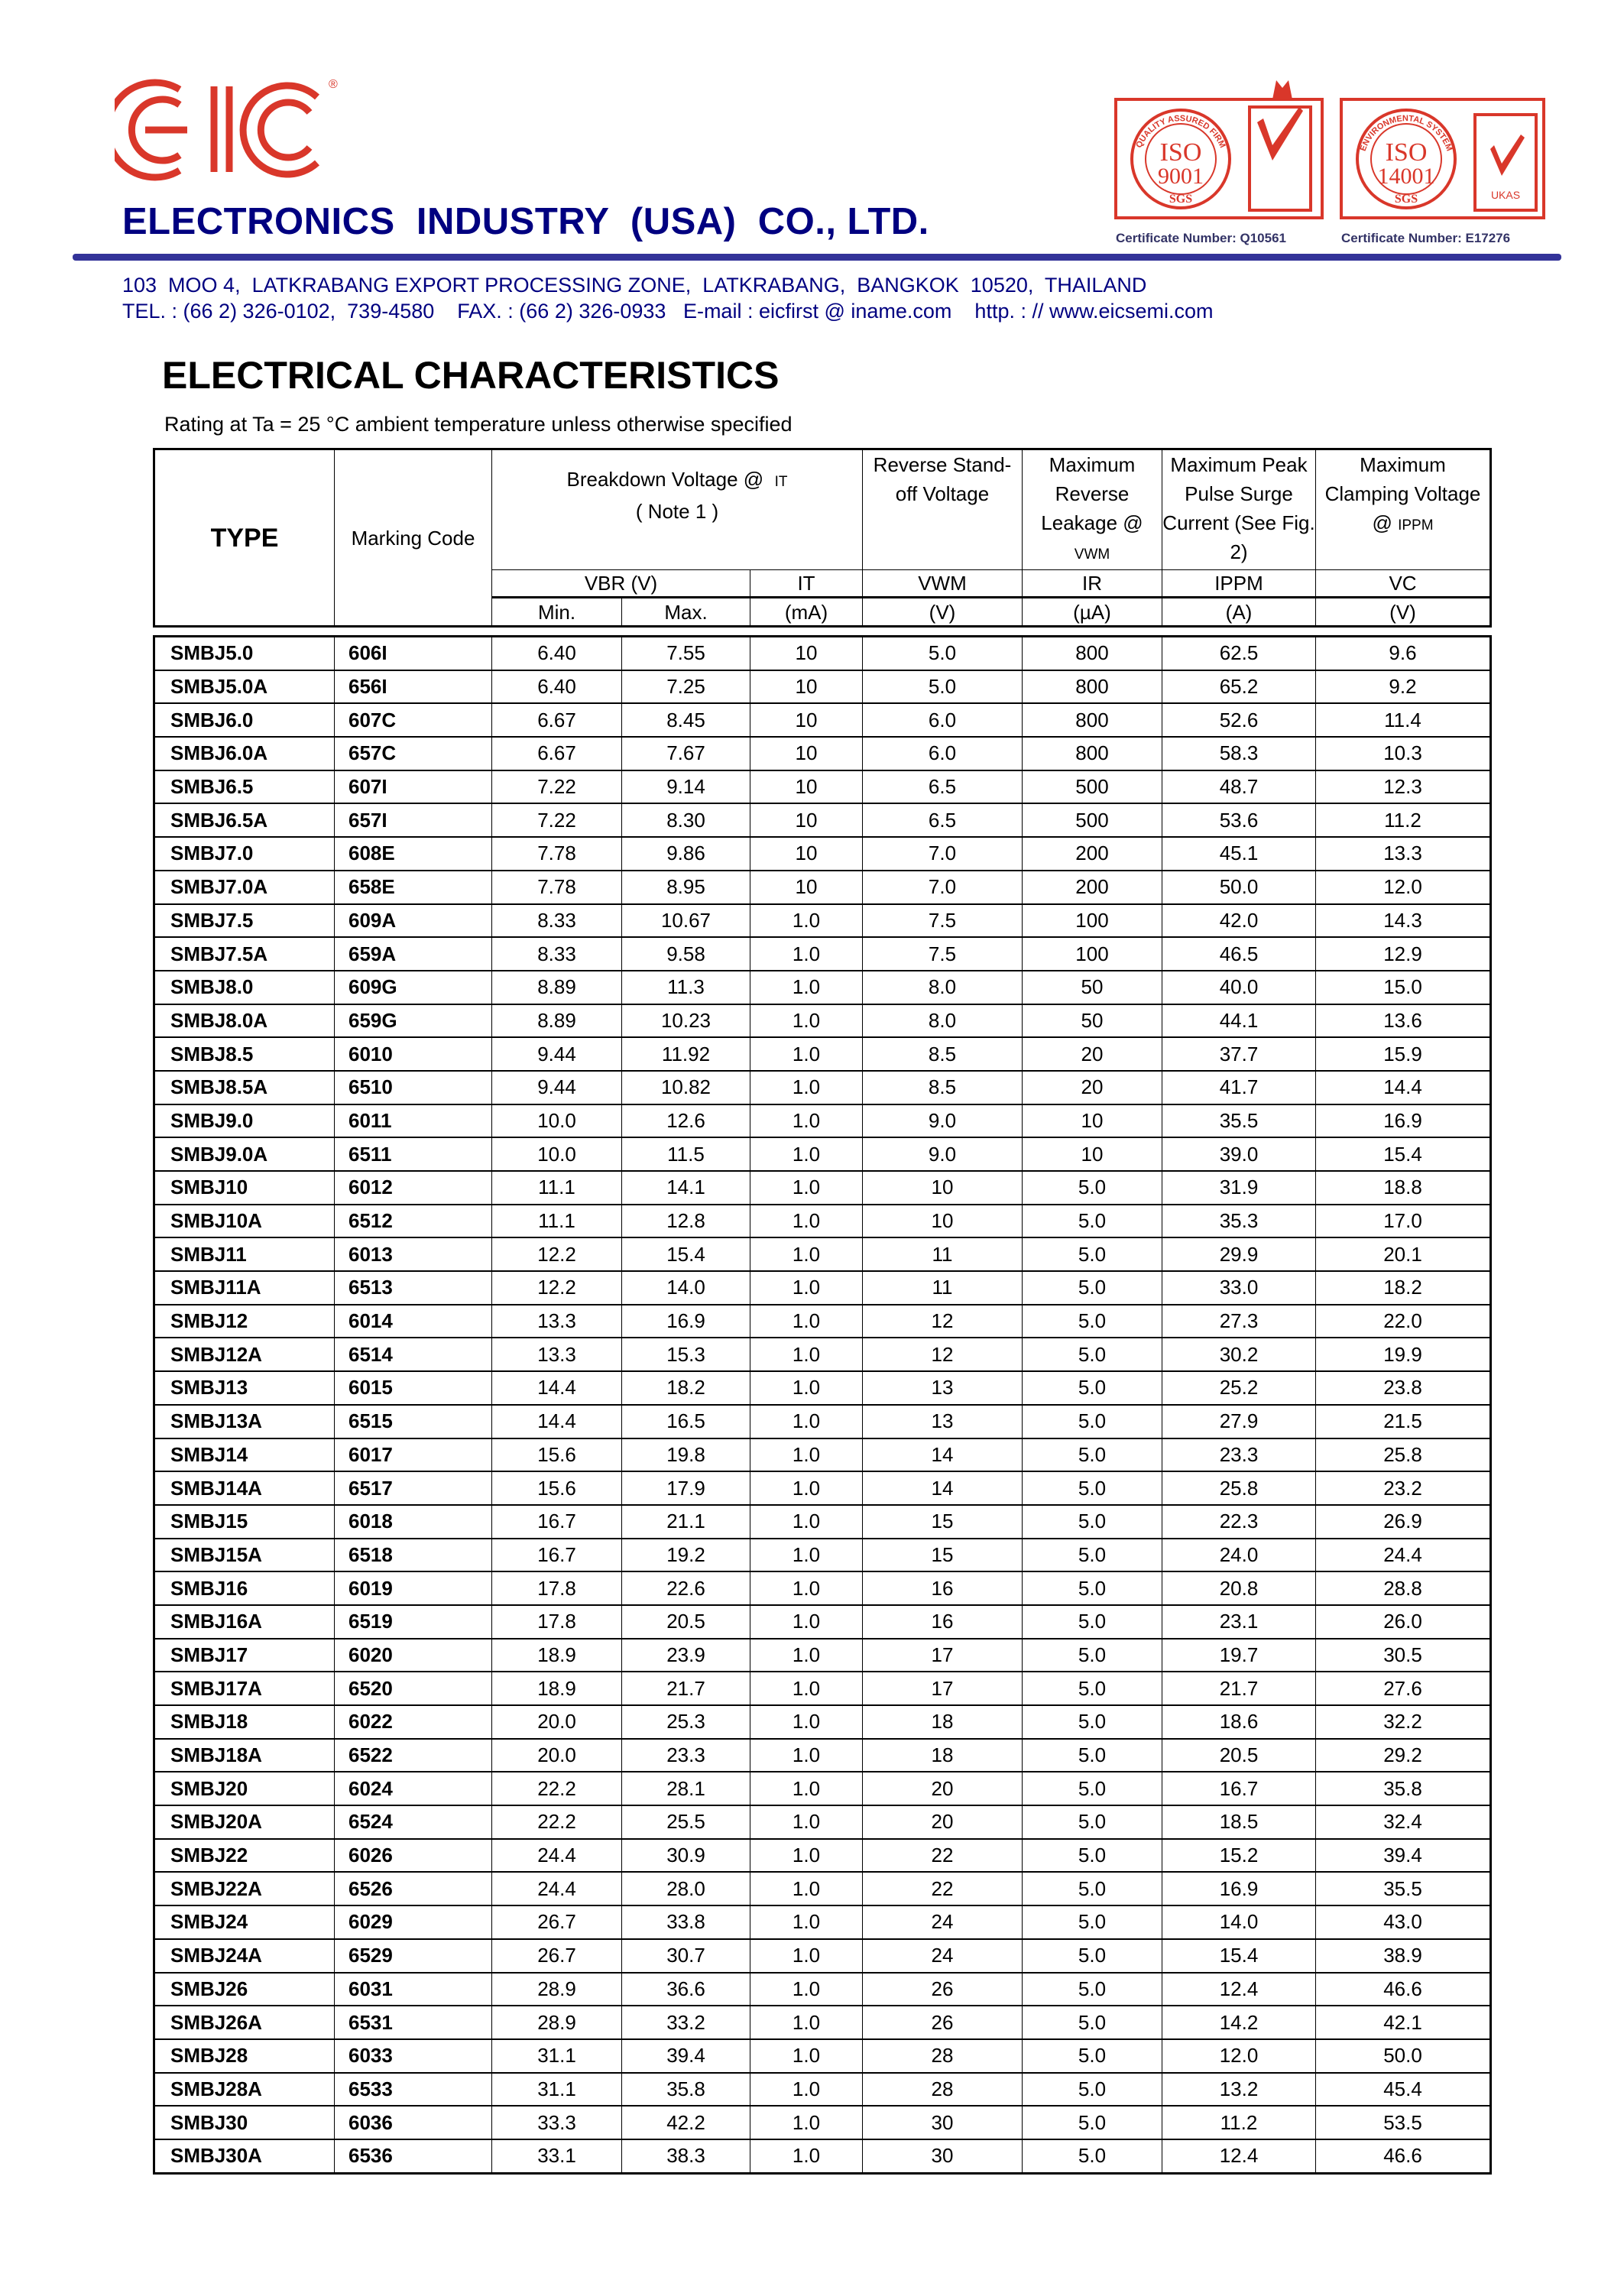 Image resolution: width=1624 pixels, height=2293 pixels. What do you see at coordinates (1403, 1521) in the screenshot?
I see `cell-vc: 26.9` at bounding box center [1403, 1521].